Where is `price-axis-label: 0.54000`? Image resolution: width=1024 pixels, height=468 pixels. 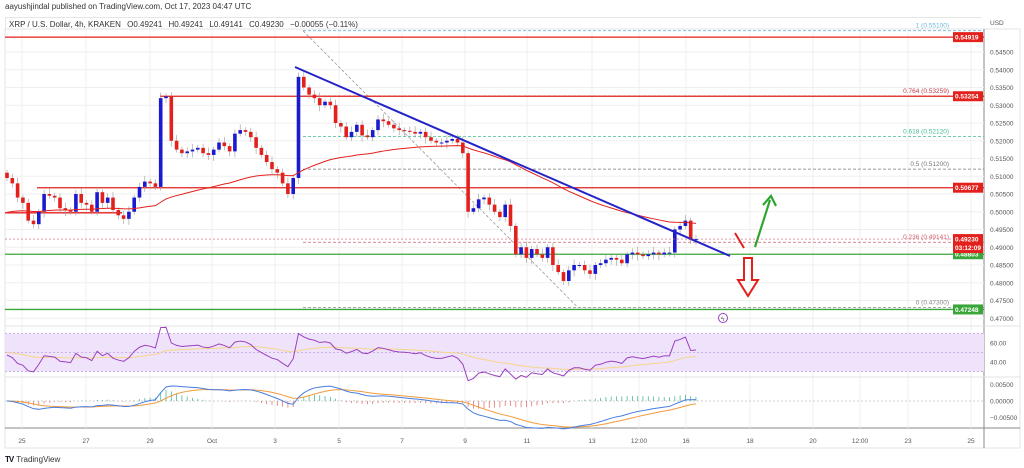
price-axis-label: 0.54000 is located at coordinates (1002, 70).